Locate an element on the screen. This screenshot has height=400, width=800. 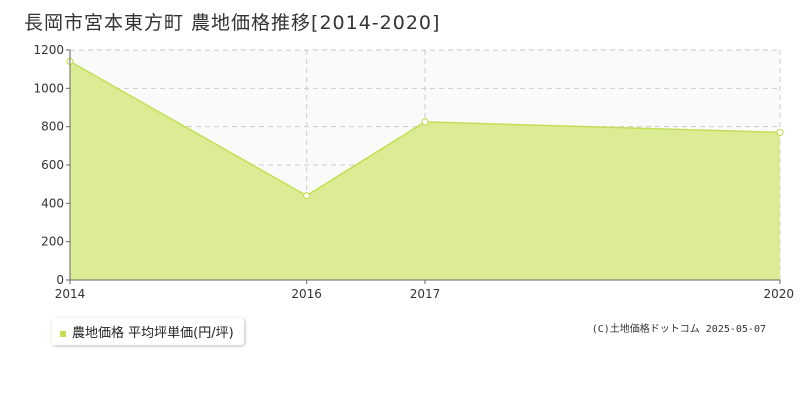
x-tick-label-2016: 2016 is located at coordinates (306, 294).